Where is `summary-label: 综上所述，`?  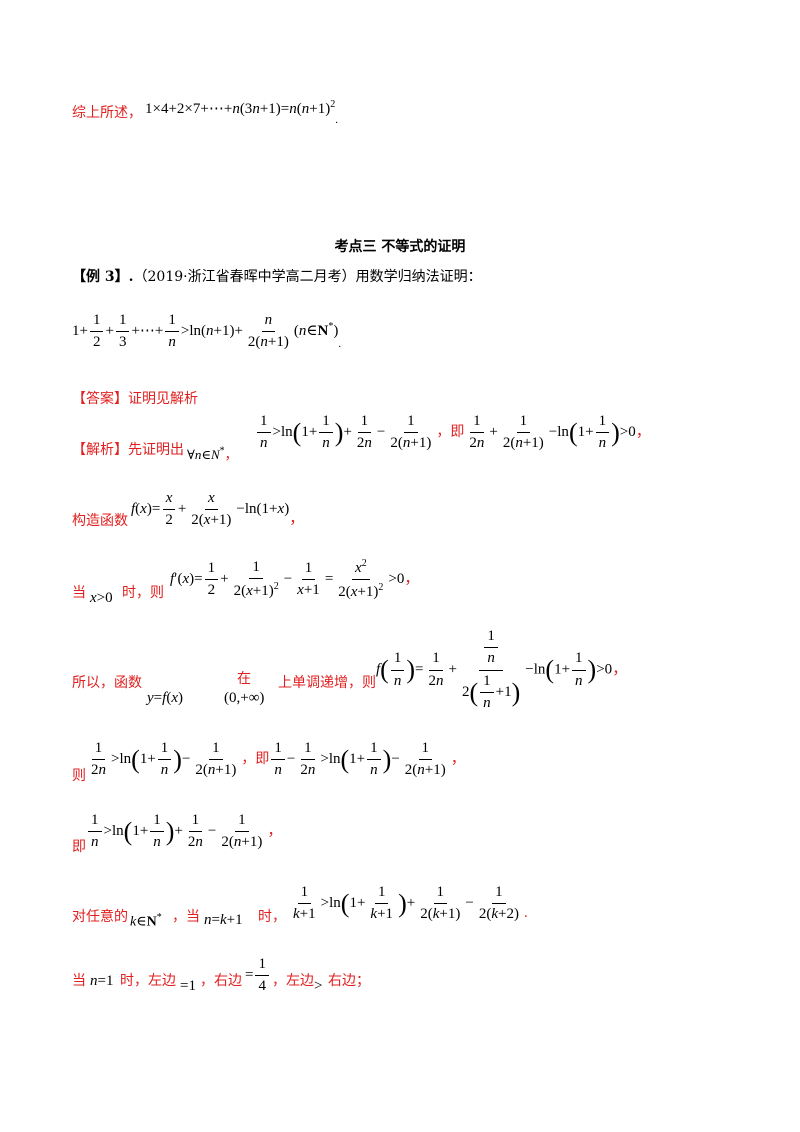
summary-label: 综上所述， is located at coordinates (107, 113).